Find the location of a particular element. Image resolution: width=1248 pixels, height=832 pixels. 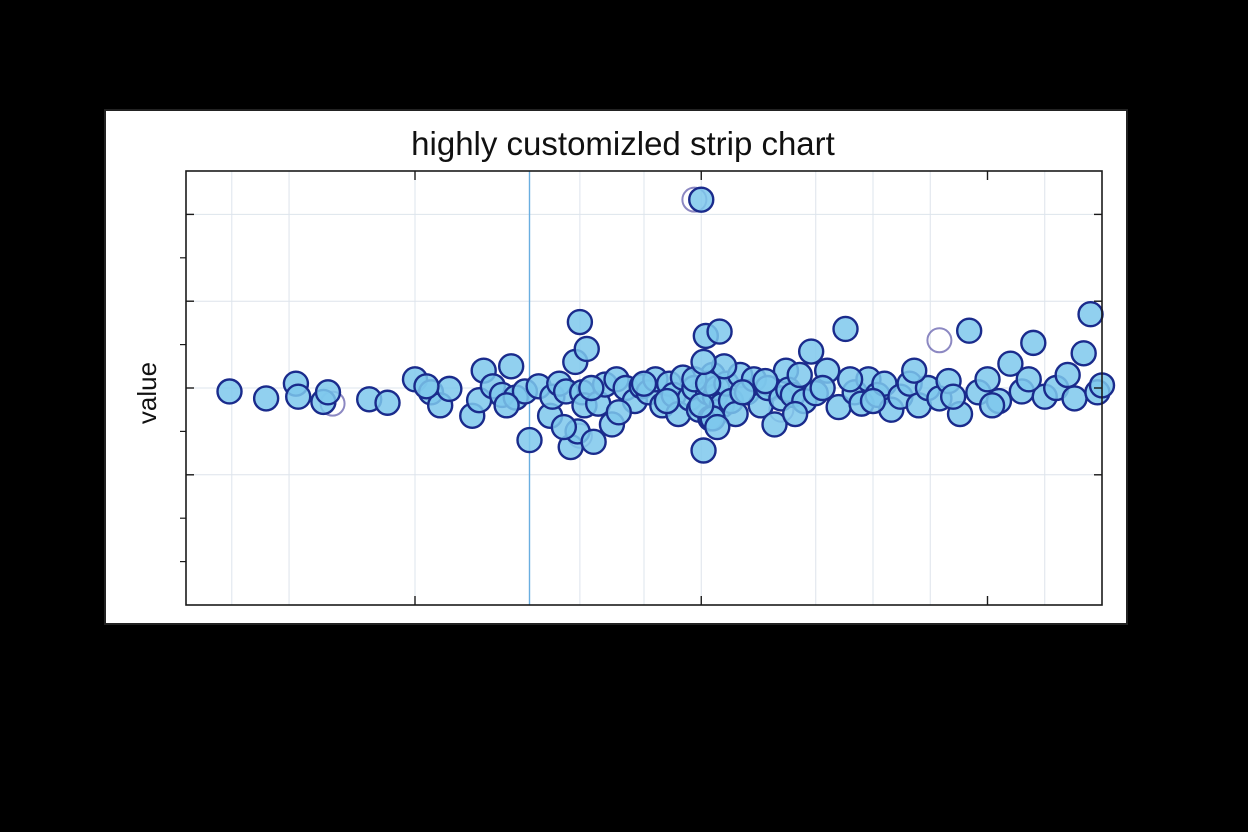

chart-title: highly customizled strip chart is located at coordinates (623, 143).